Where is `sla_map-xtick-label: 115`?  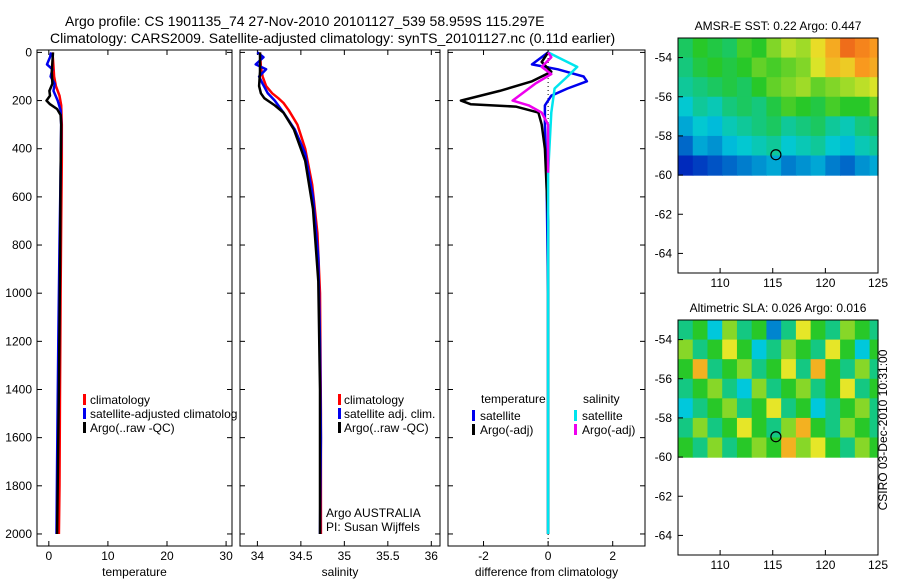
sla_map-xtick-label: 115 is located at coordinates (772, 565).